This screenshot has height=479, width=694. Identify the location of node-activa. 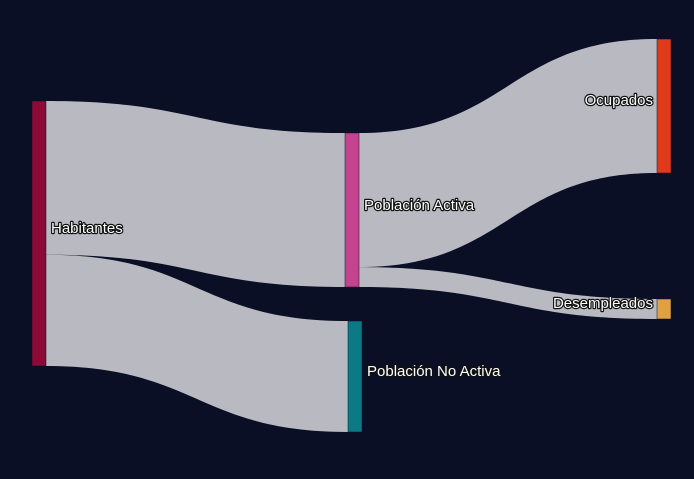
(352, 210).